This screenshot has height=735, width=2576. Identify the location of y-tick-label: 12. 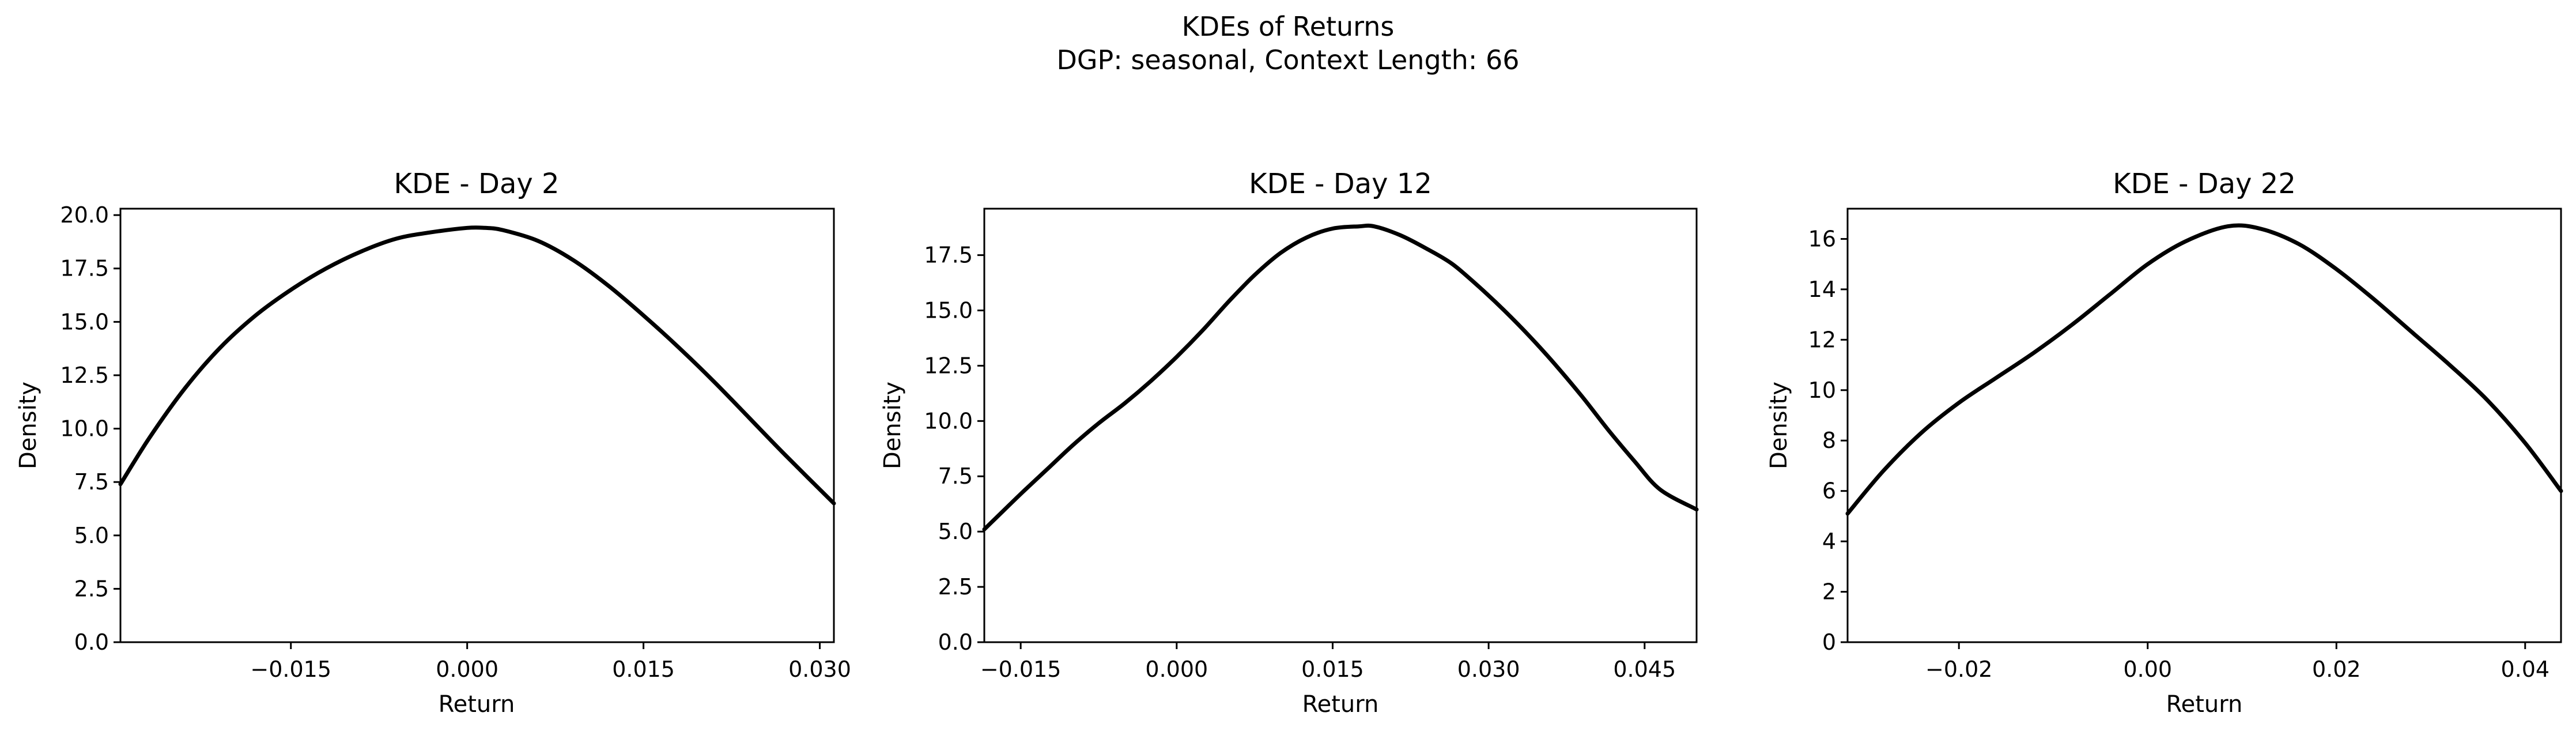
(1822, 339).